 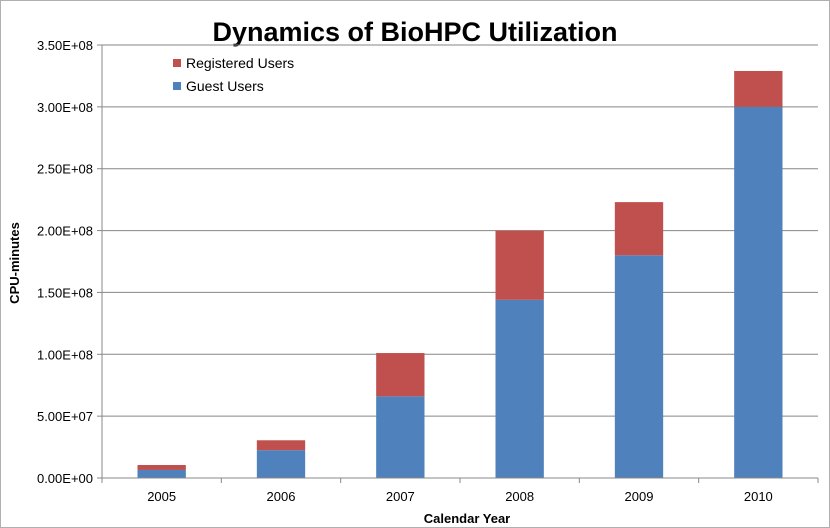 What do you see at coordinates (65, 478) in the screenshot?
I see `y-tick-label: 0.00E+00` at bounding box center [65, 478].